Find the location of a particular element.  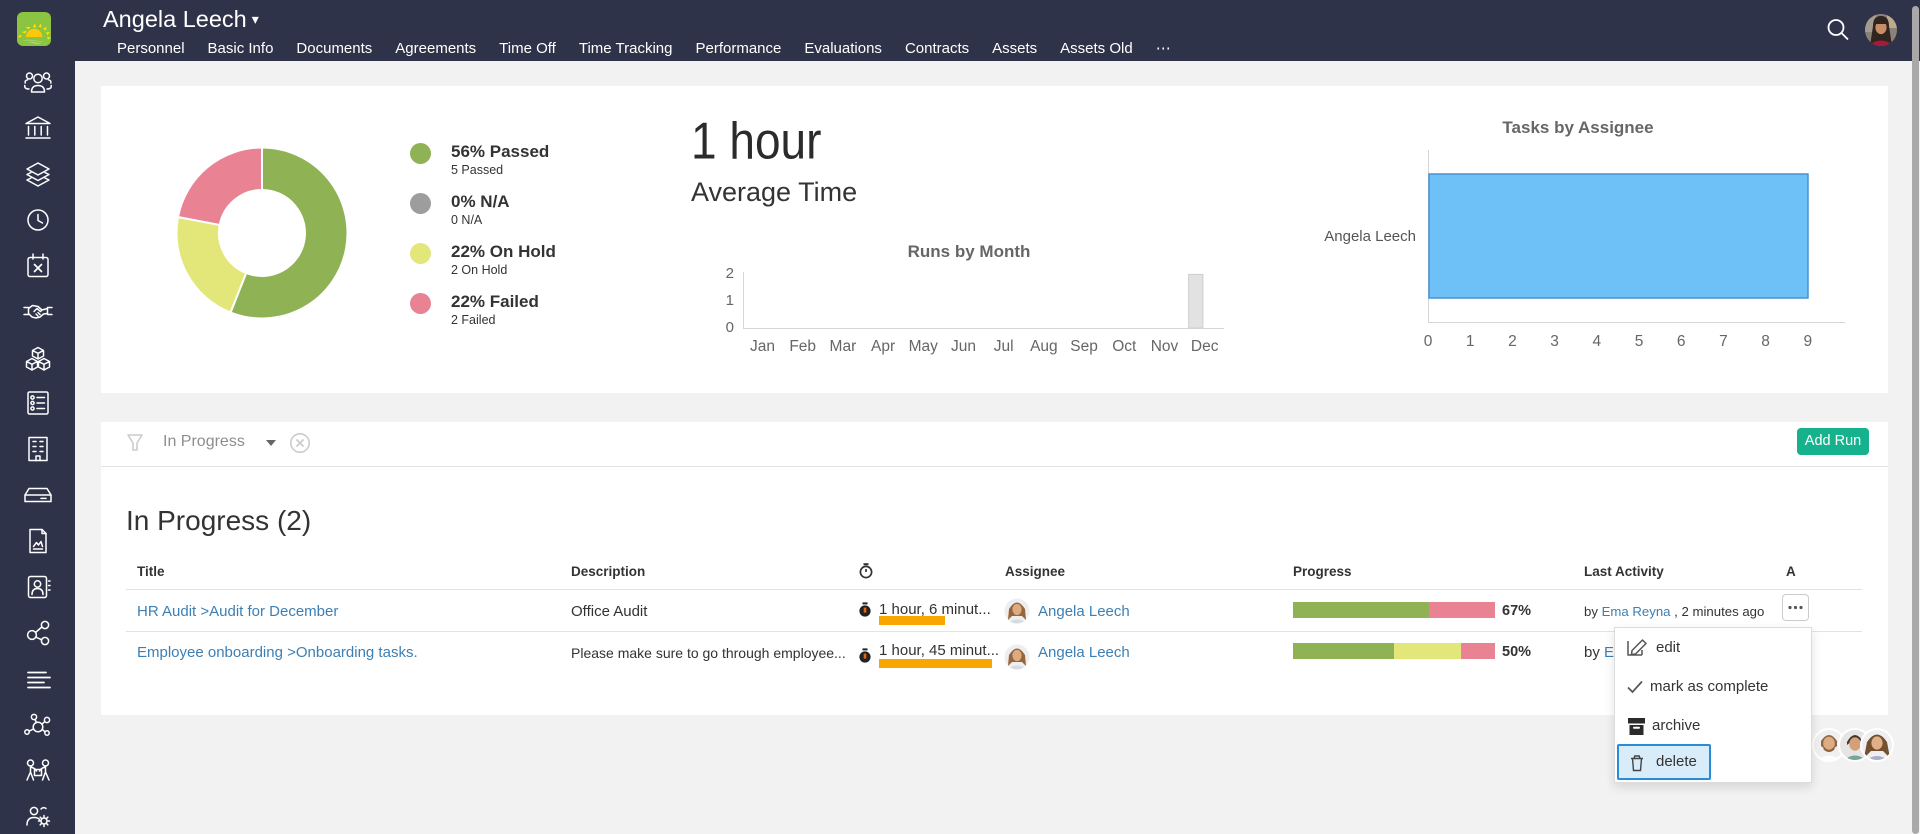

svg-text: 5 is located at coordinates (1639, 341).